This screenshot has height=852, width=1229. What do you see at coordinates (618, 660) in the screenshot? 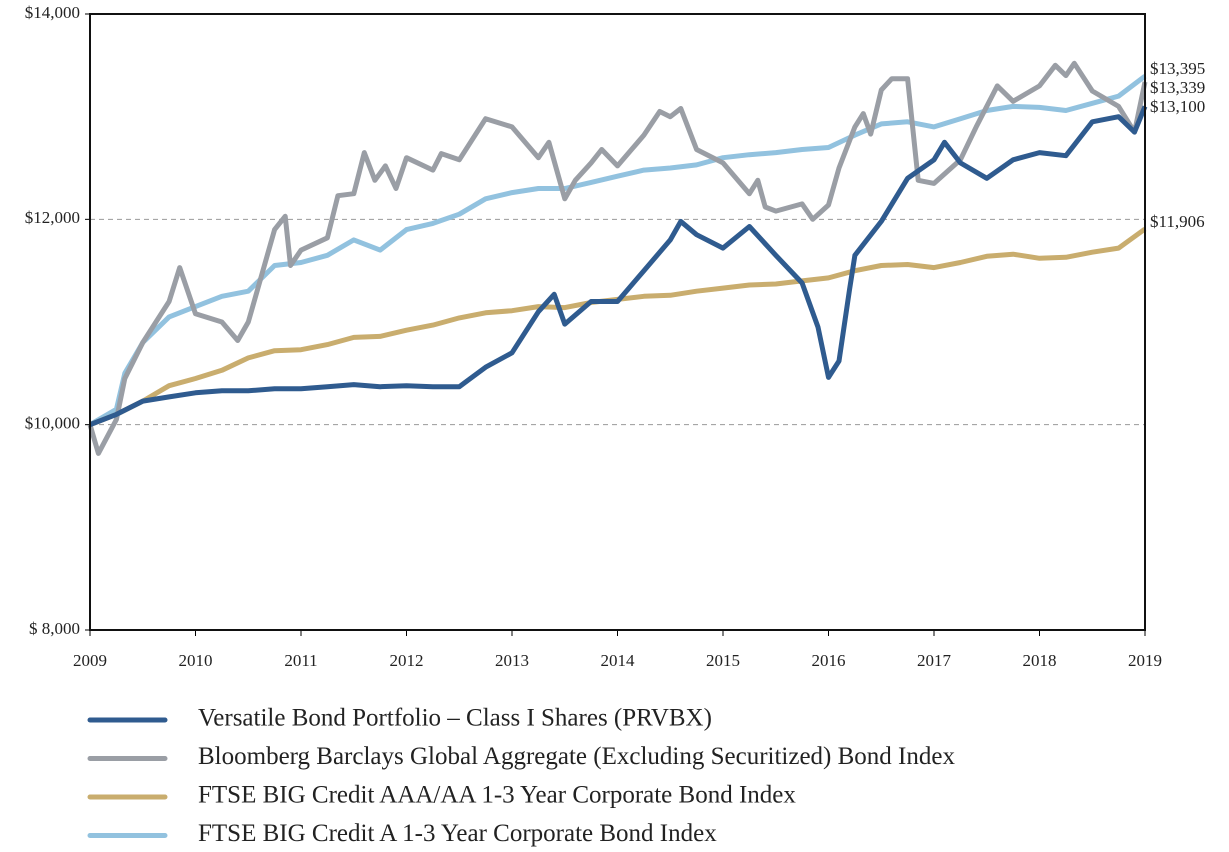
I see `x-tick-label: 2014` at bounding box center [618, 660].